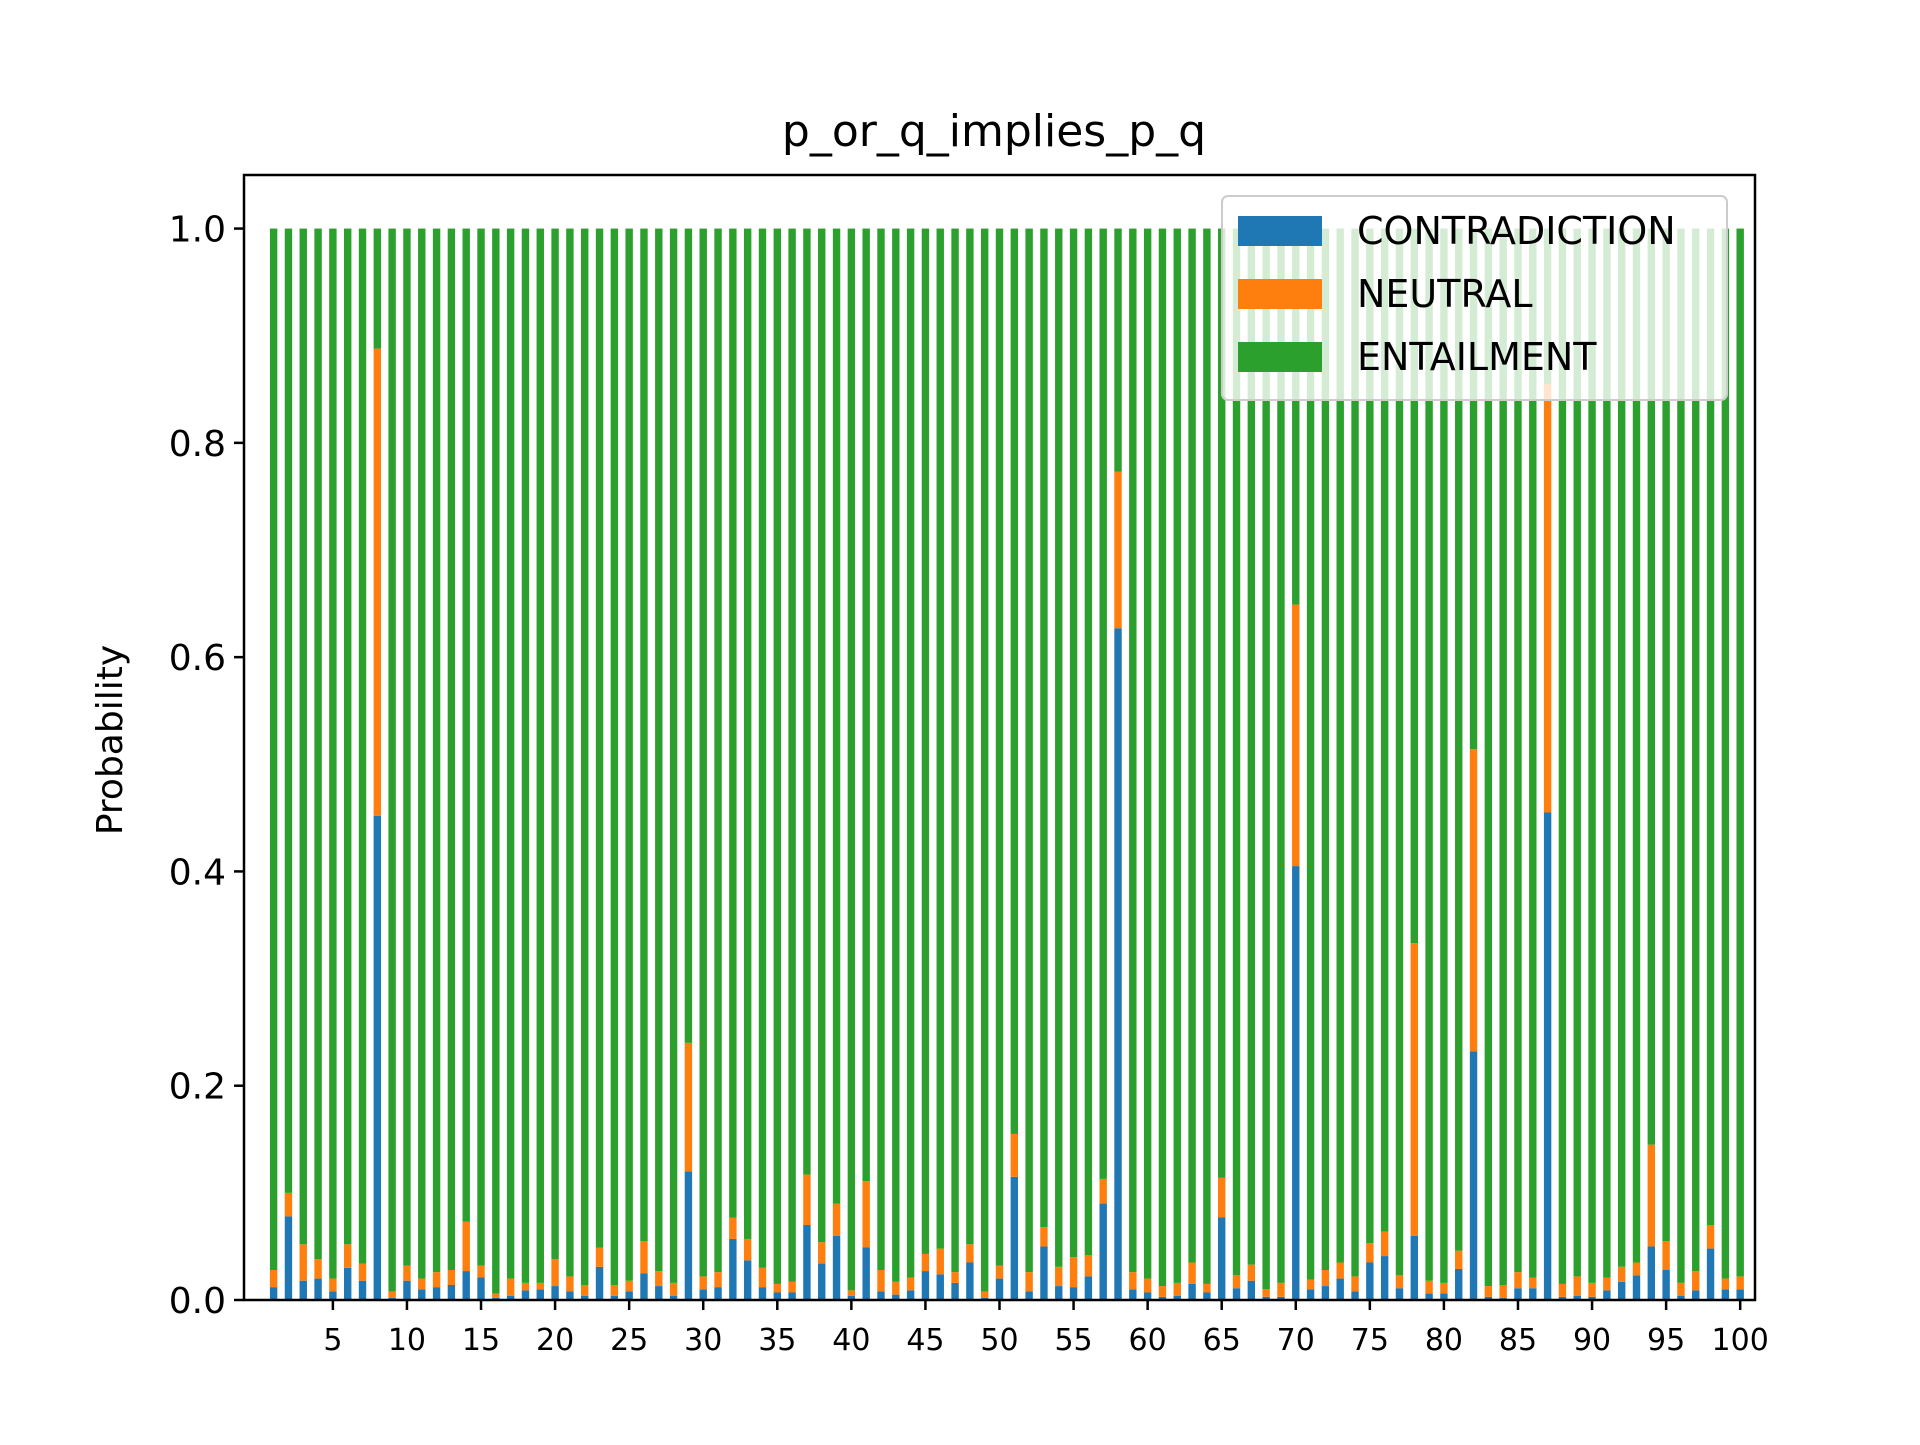 The width and height of the screenshot is (1920, 1445). Describe the element at coordinates (703, 1340) in the screenshot. I see `x-tick-label-5: 30` at that location.